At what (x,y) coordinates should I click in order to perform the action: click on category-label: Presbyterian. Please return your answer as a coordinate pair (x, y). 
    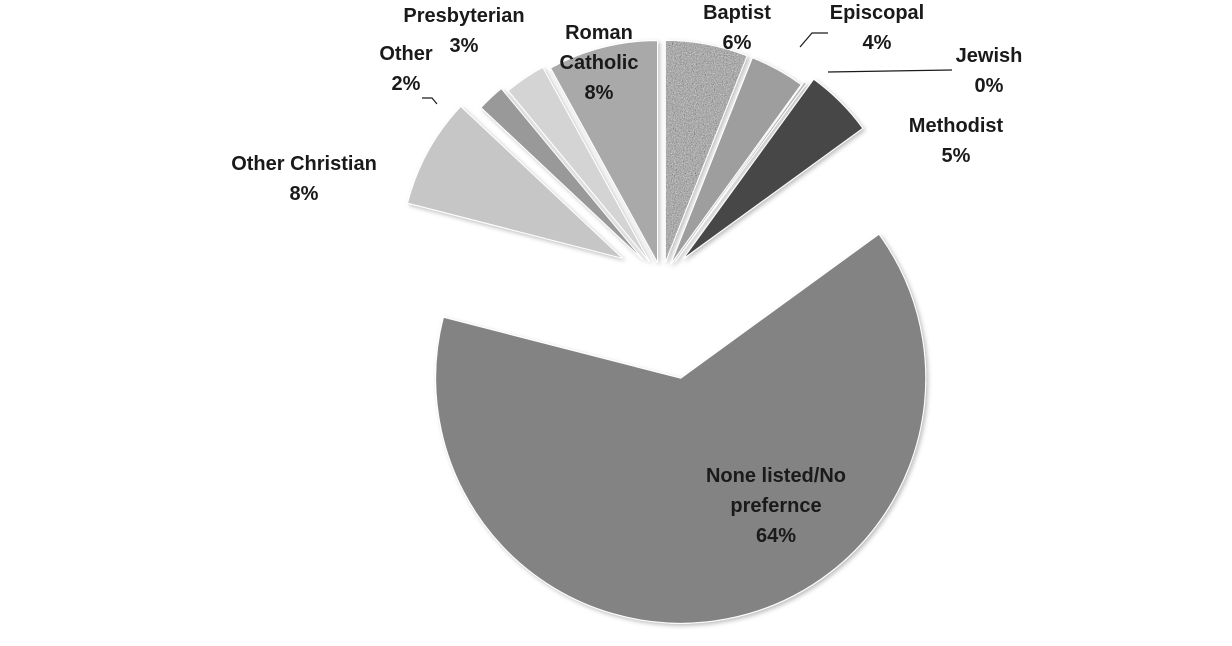
    Looking at the image, I should click on (463, 16).